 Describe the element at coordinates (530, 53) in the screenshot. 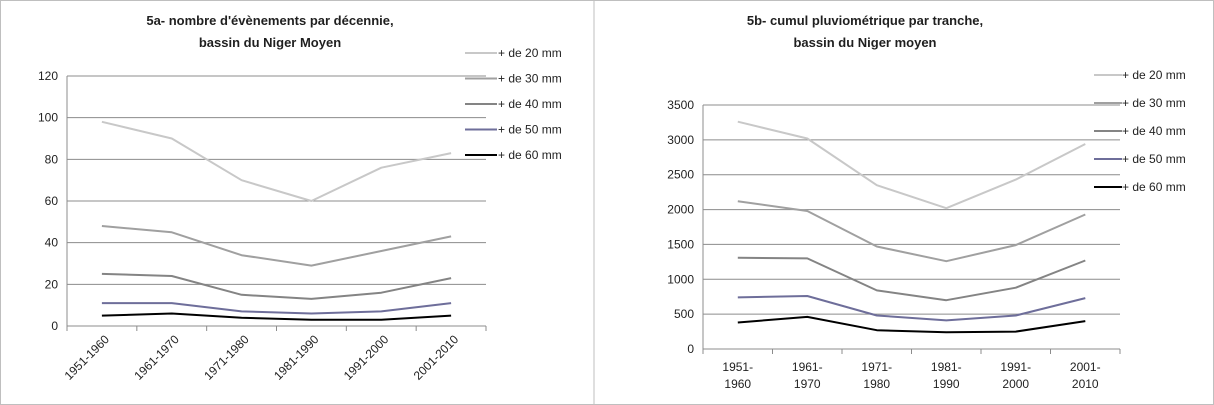

I see `chart-5a-legend-label: + de 20 mm` at that location.